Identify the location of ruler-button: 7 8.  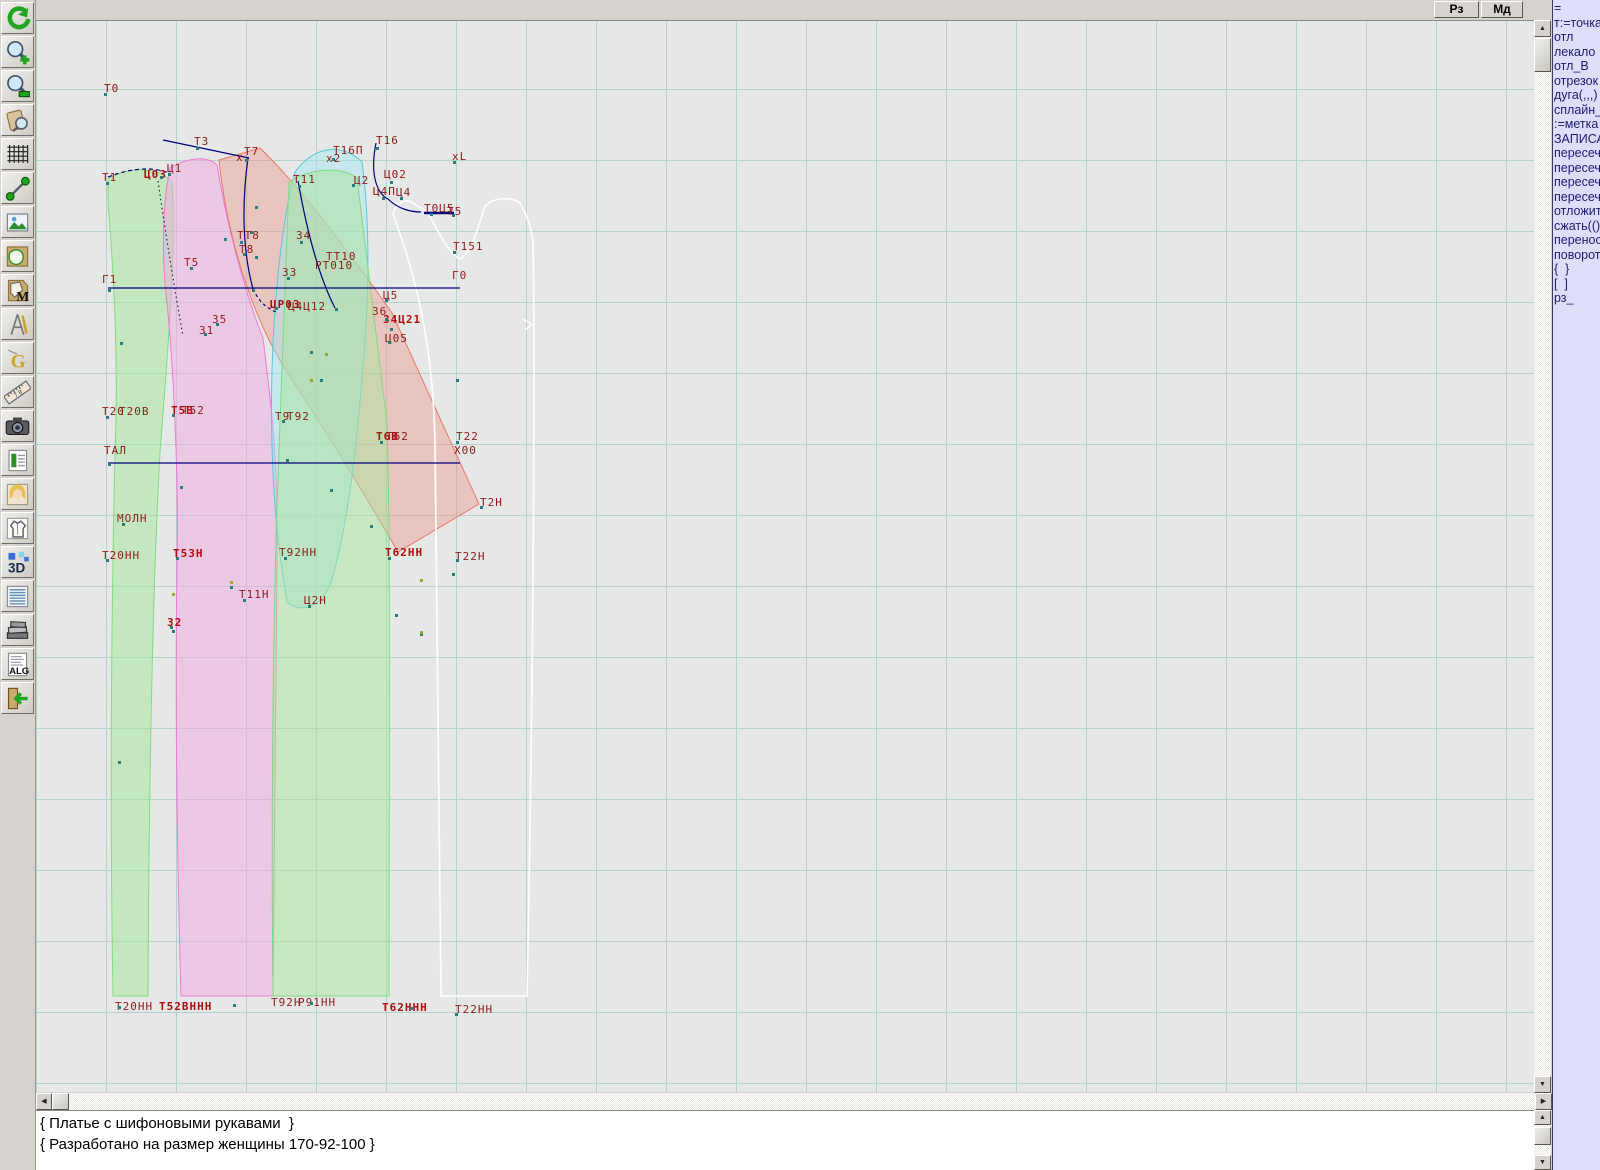
(17, 392).